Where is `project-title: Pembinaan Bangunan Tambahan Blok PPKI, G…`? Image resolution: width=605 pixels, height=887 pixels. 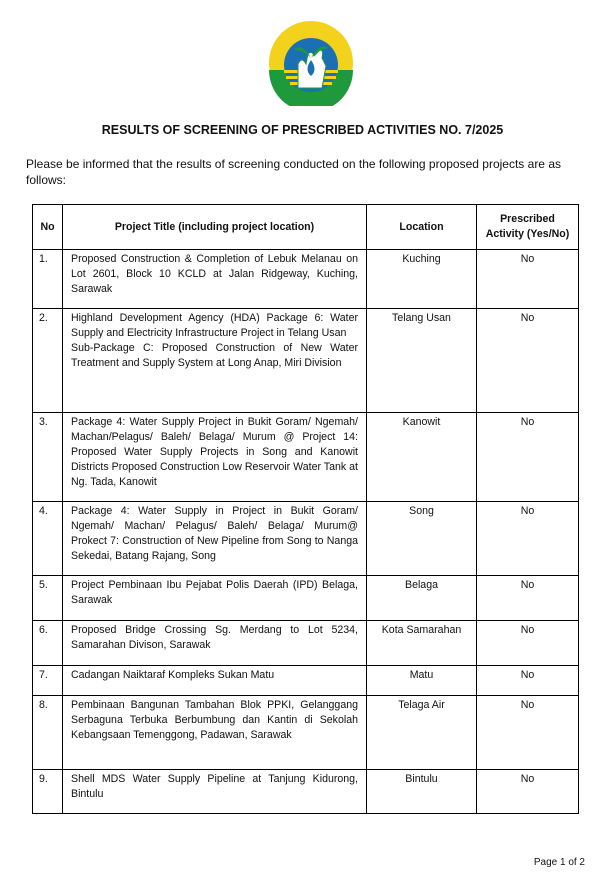
project-title: Pembinaan Bangunan Tambahan Blok PPKI, G… is located at coordinates (214, 720).